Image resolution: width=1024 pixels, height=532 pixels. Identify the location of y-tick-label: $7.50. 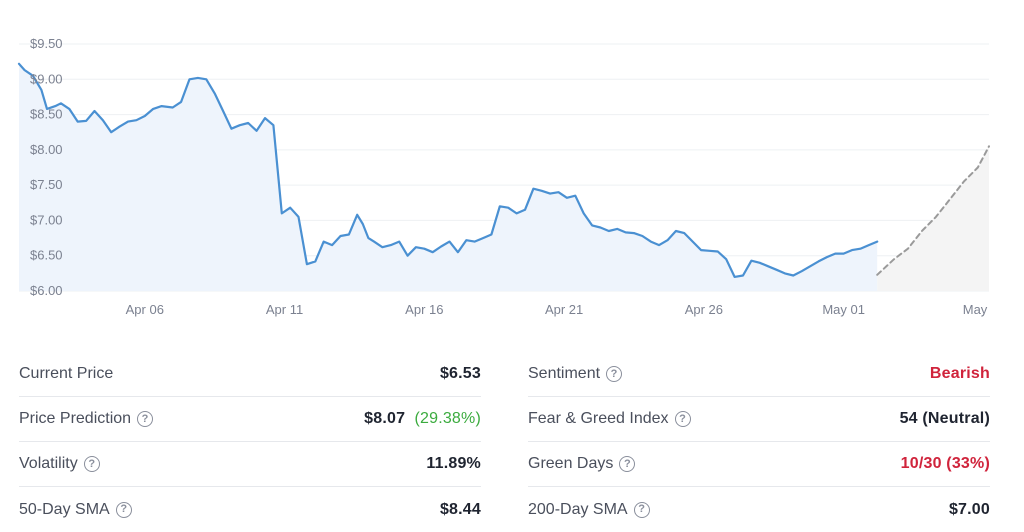
(46, 184).